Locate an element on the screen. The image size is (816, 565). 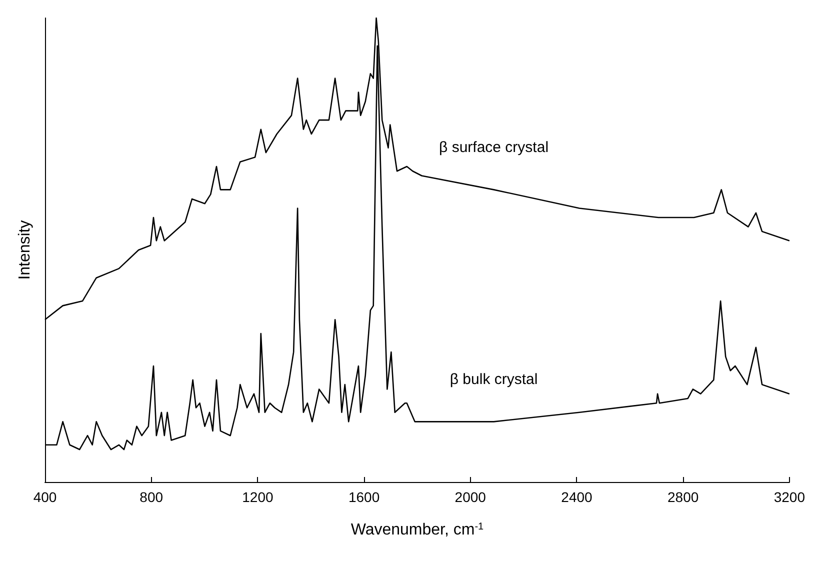
x-tick-label: 2800 is located at coordinates (683, 497).